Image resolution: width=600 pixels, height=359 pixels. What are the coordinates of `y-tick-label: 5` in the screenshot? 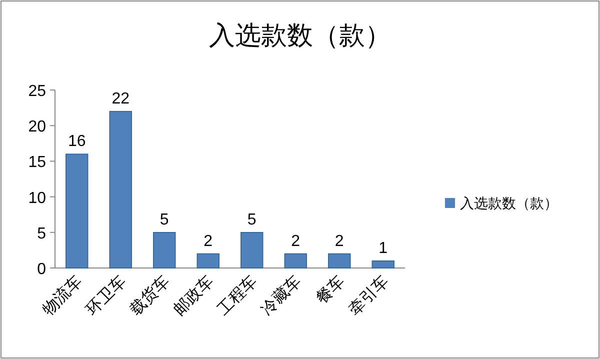 It's located at (41, 233).